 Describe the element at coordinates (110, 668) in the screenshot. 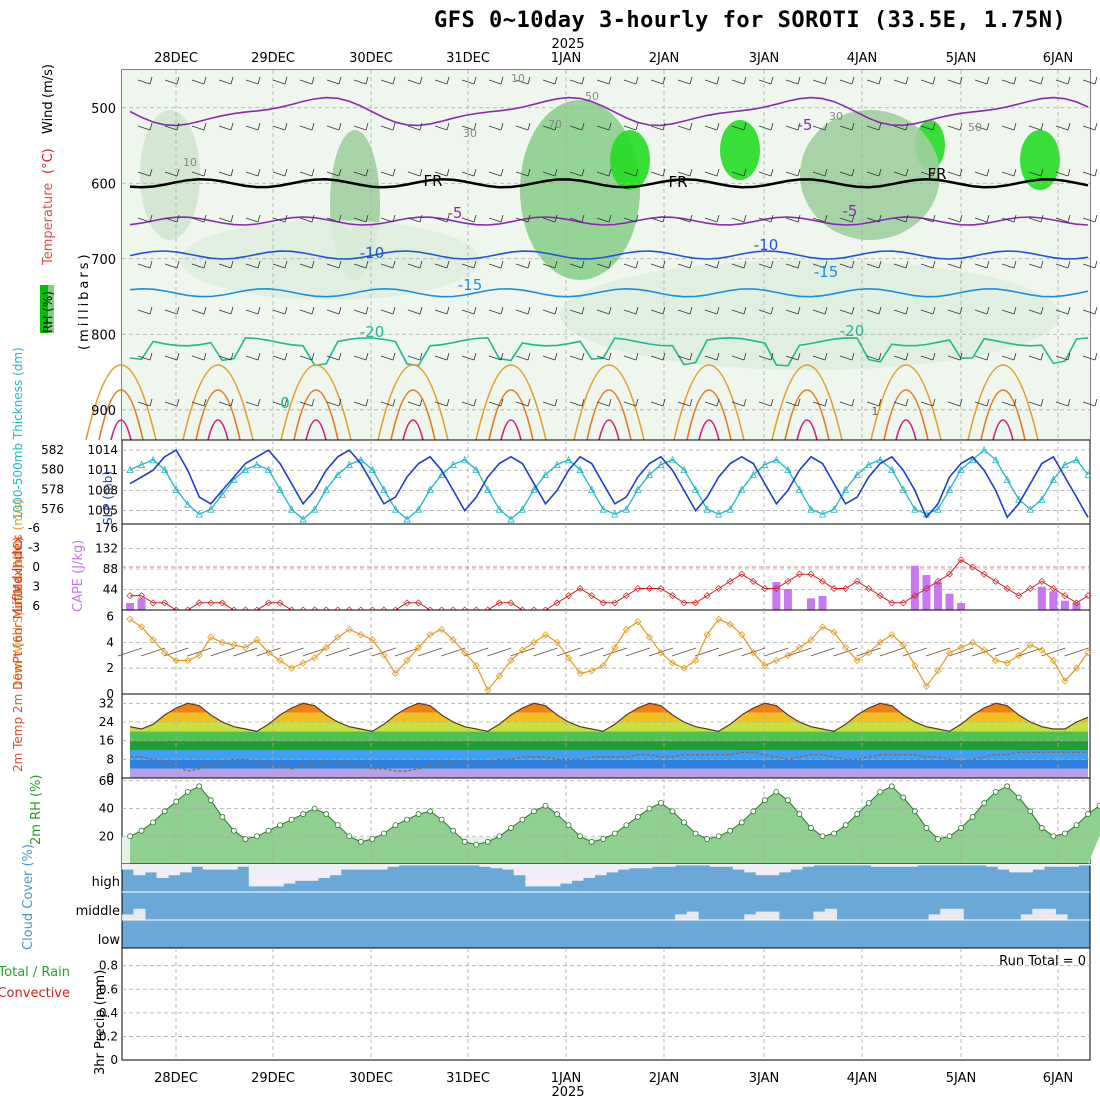

I see `wind-tick-label: 2` at that location.